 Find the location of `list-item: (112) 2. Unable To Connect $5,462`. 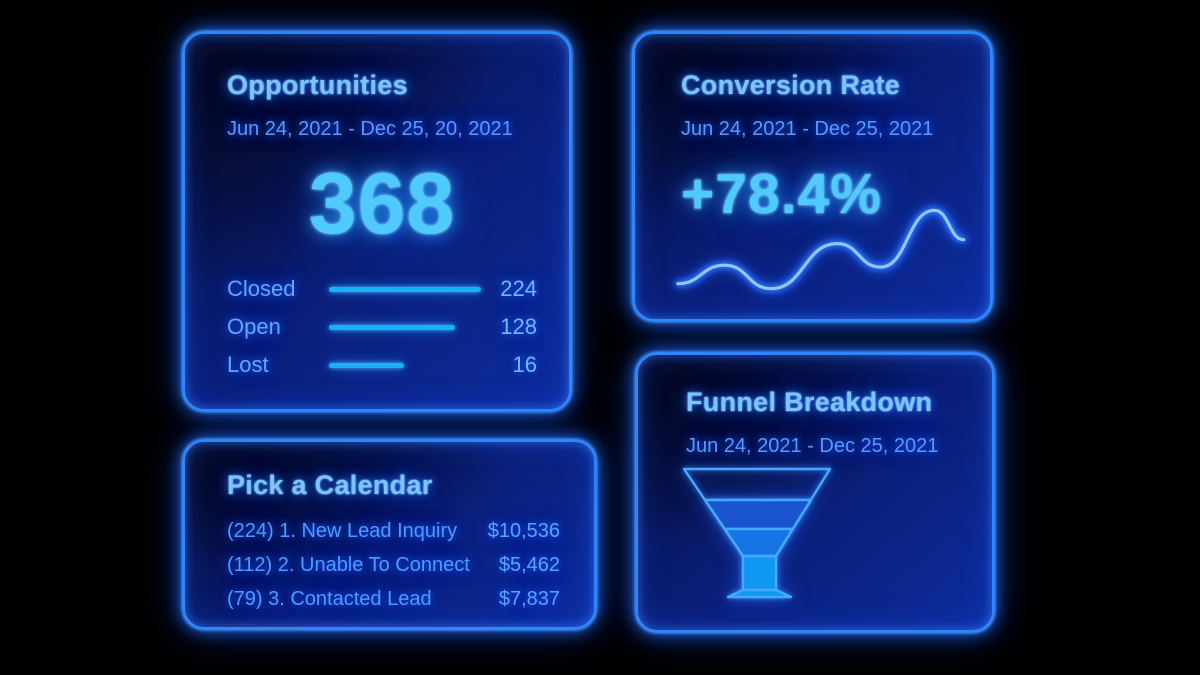

list-item: (112) 2. Unable To Connect $5,462 is located at coordinates (393, 565).